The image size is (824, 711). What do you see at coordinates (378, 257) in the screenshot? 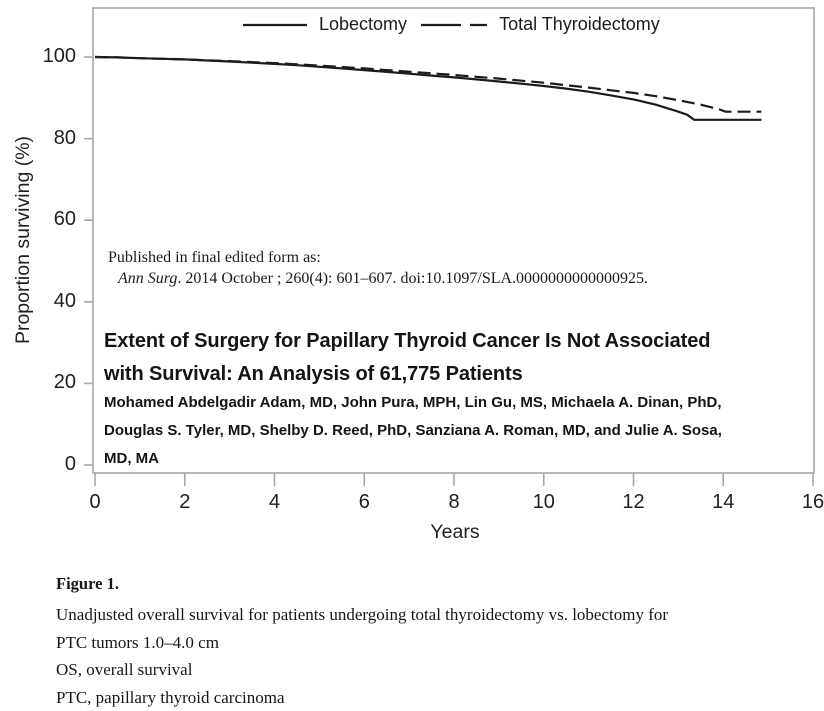
I see `published-note-line: Published in final edited form as:` at bounding box center [378, 257].